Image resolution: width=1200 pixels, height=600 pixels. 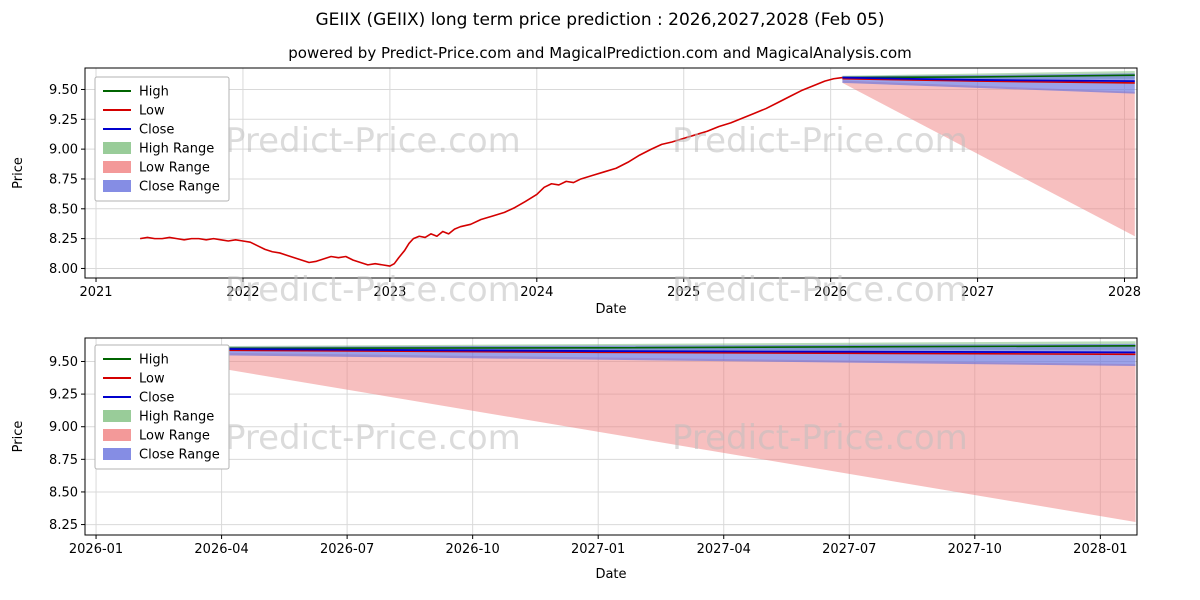 I want to click on x-tick-label: 2027-07, so click(x=849, y=549).